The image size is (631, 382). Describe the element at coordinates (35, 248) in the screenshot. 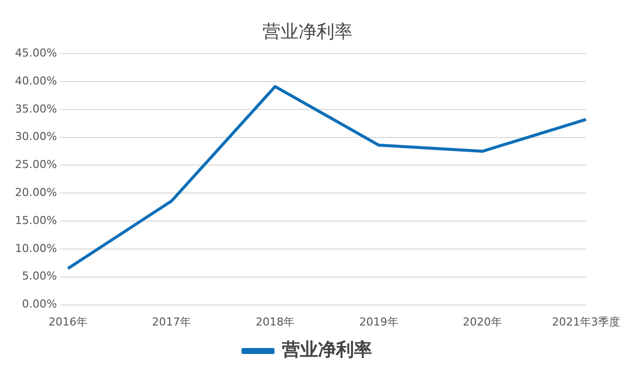

I see `y-tick-label: 10.00%` at that location.